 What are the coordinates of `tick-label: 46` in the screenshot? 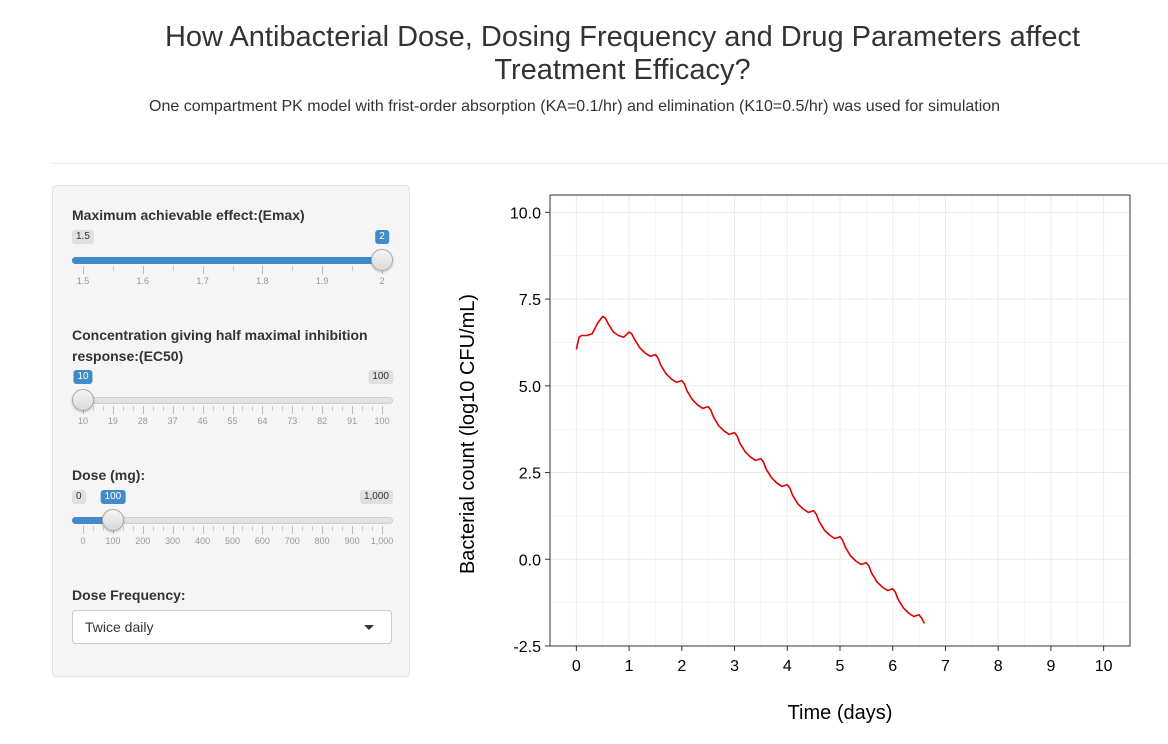 It's located at (202, 421).